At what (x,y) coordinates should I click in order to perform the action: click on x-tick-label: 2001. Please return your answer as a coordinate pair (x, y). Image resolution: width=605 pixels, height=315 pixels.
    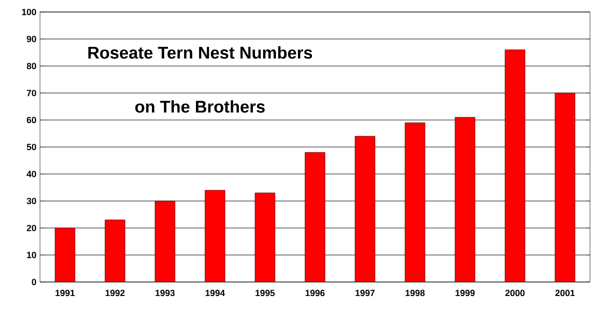
    Looking at the image, I should click on (565, 293).